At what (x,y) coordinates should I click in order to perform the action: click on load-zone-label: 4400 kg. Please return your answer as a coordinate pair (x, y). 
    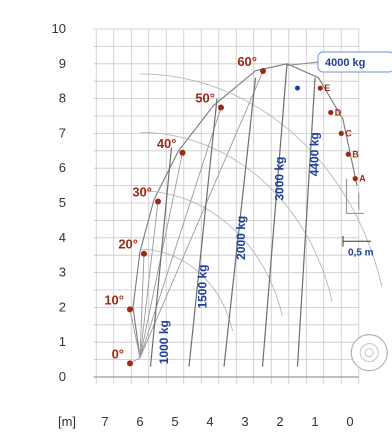
    Looking at the image, I should click on (315, 154).